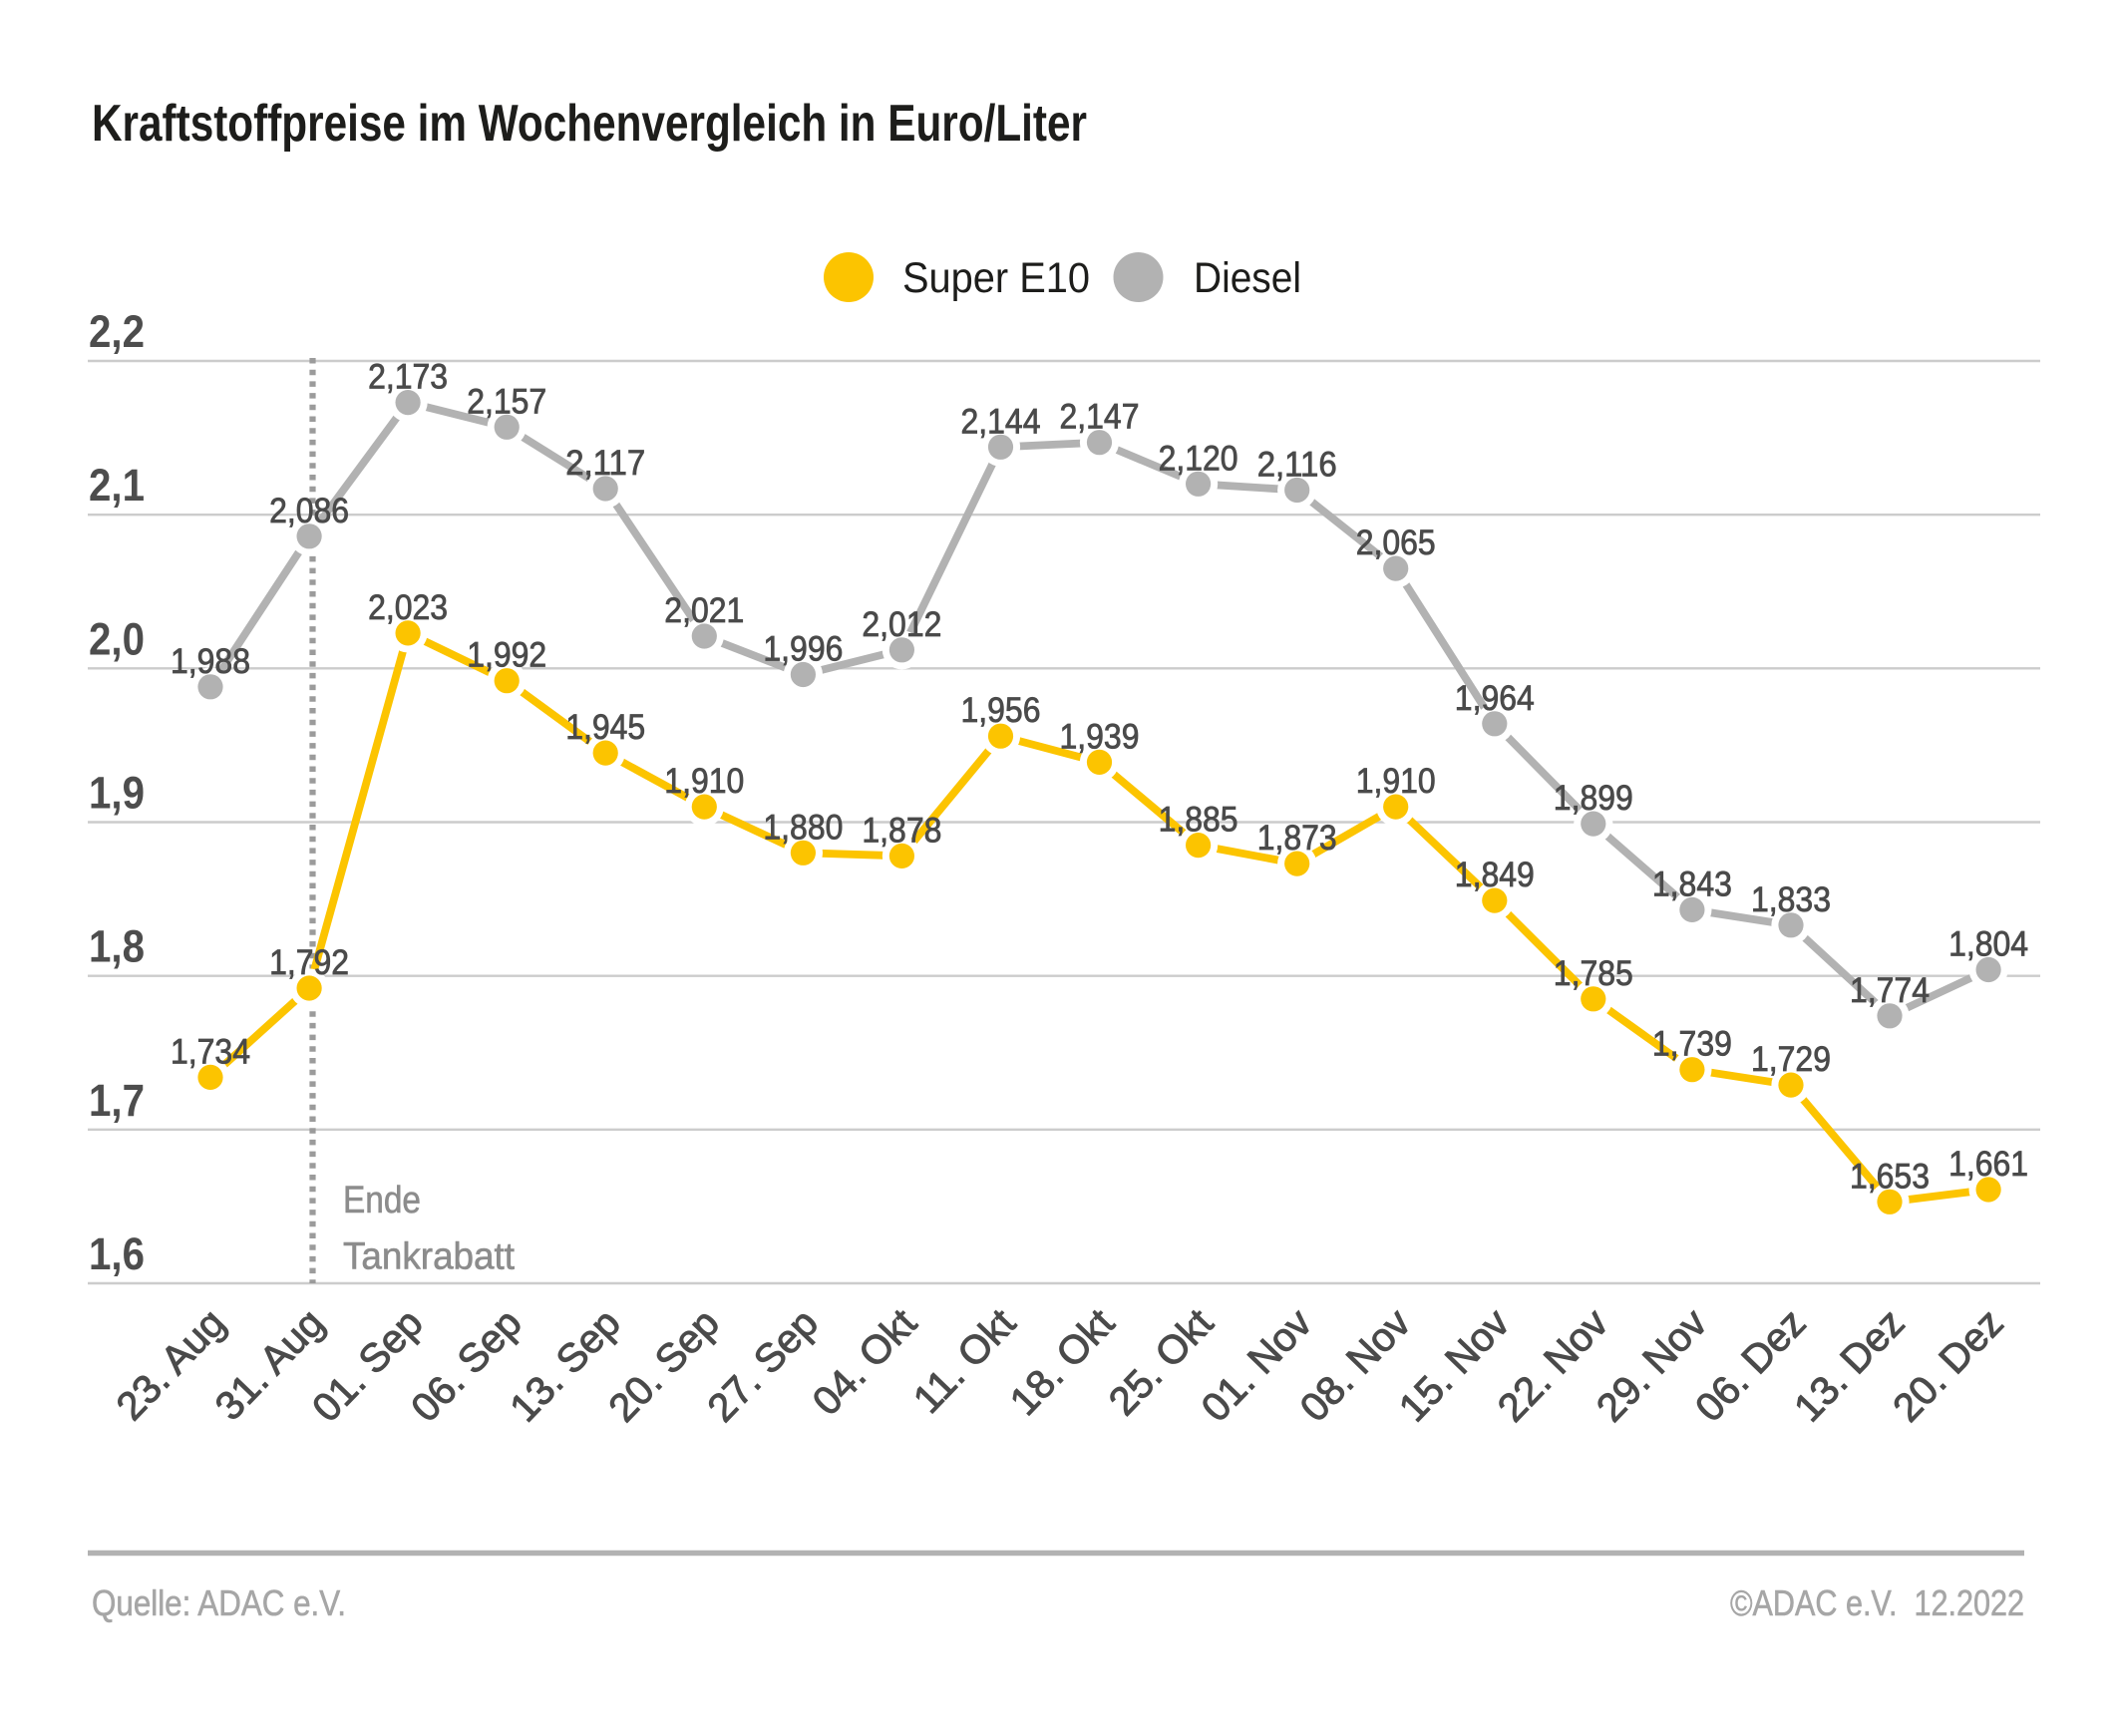 This screenshot has width=2120, height=1736. I want to click on svg-text: Diesel, so click(1247, 278).